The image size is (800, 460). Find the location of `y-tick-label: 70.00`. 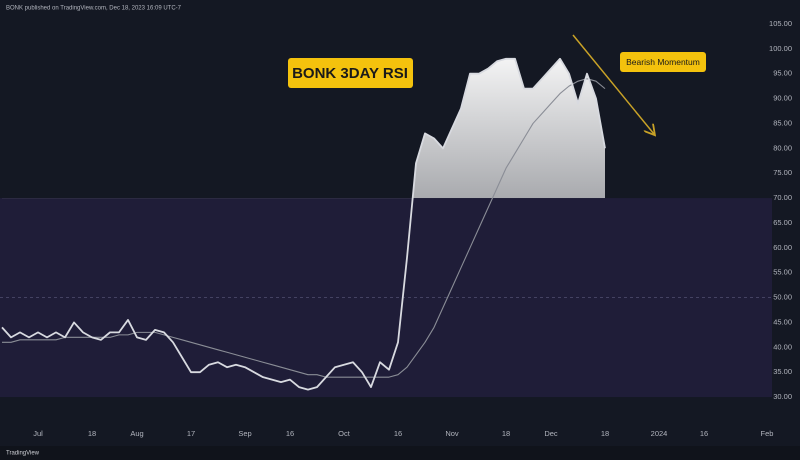

y-tick-label: 70.00 is located at coordinates (782, 197).